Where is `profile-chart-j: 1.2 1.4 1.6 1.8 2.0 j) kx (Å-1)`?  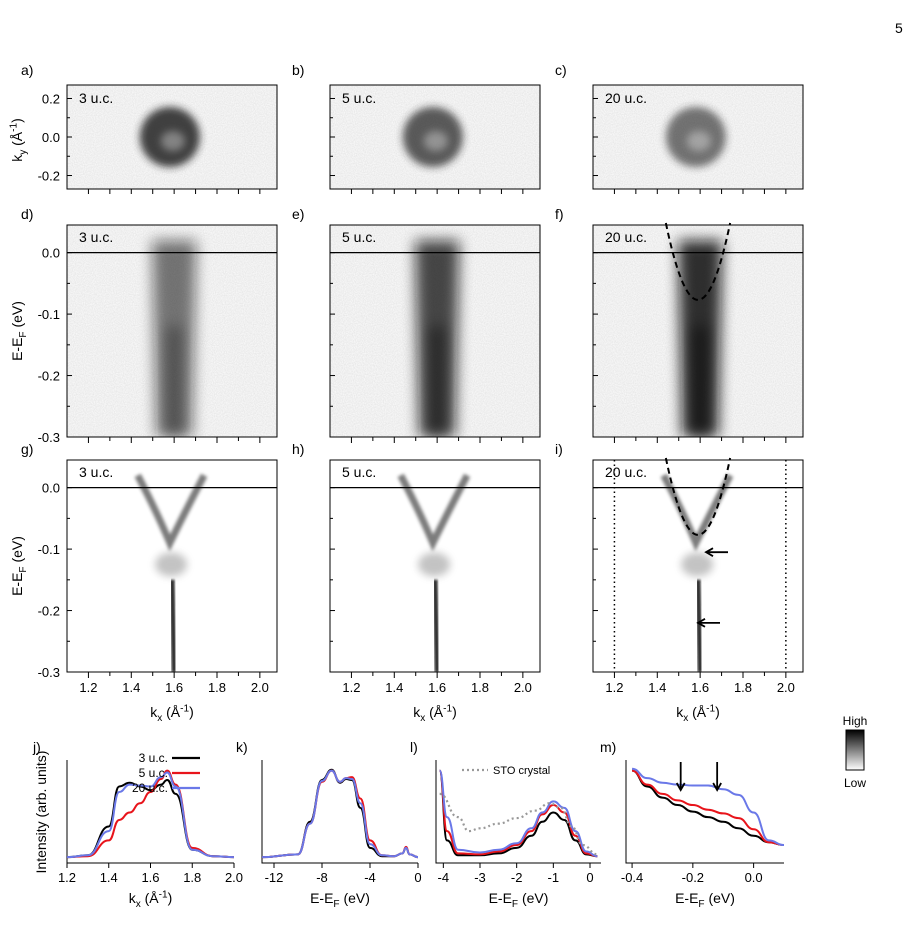
profile-chart-j: 1.2 1.4 1.6 1.8 2.0 j) kx (Å-1) is located at coordinates (137, 824).